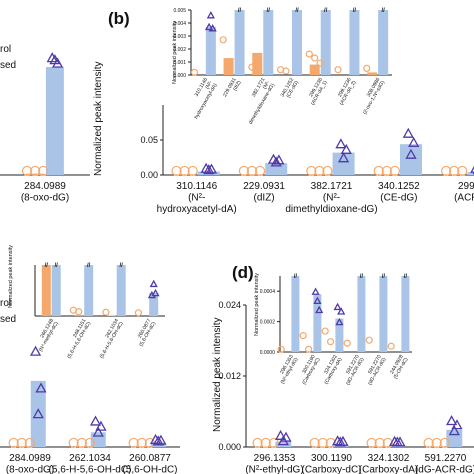 The width and height of the screenshot is (474, 474). I want to click on b-inset-ylabel: Normalized peak intensity, so click(175, 52).